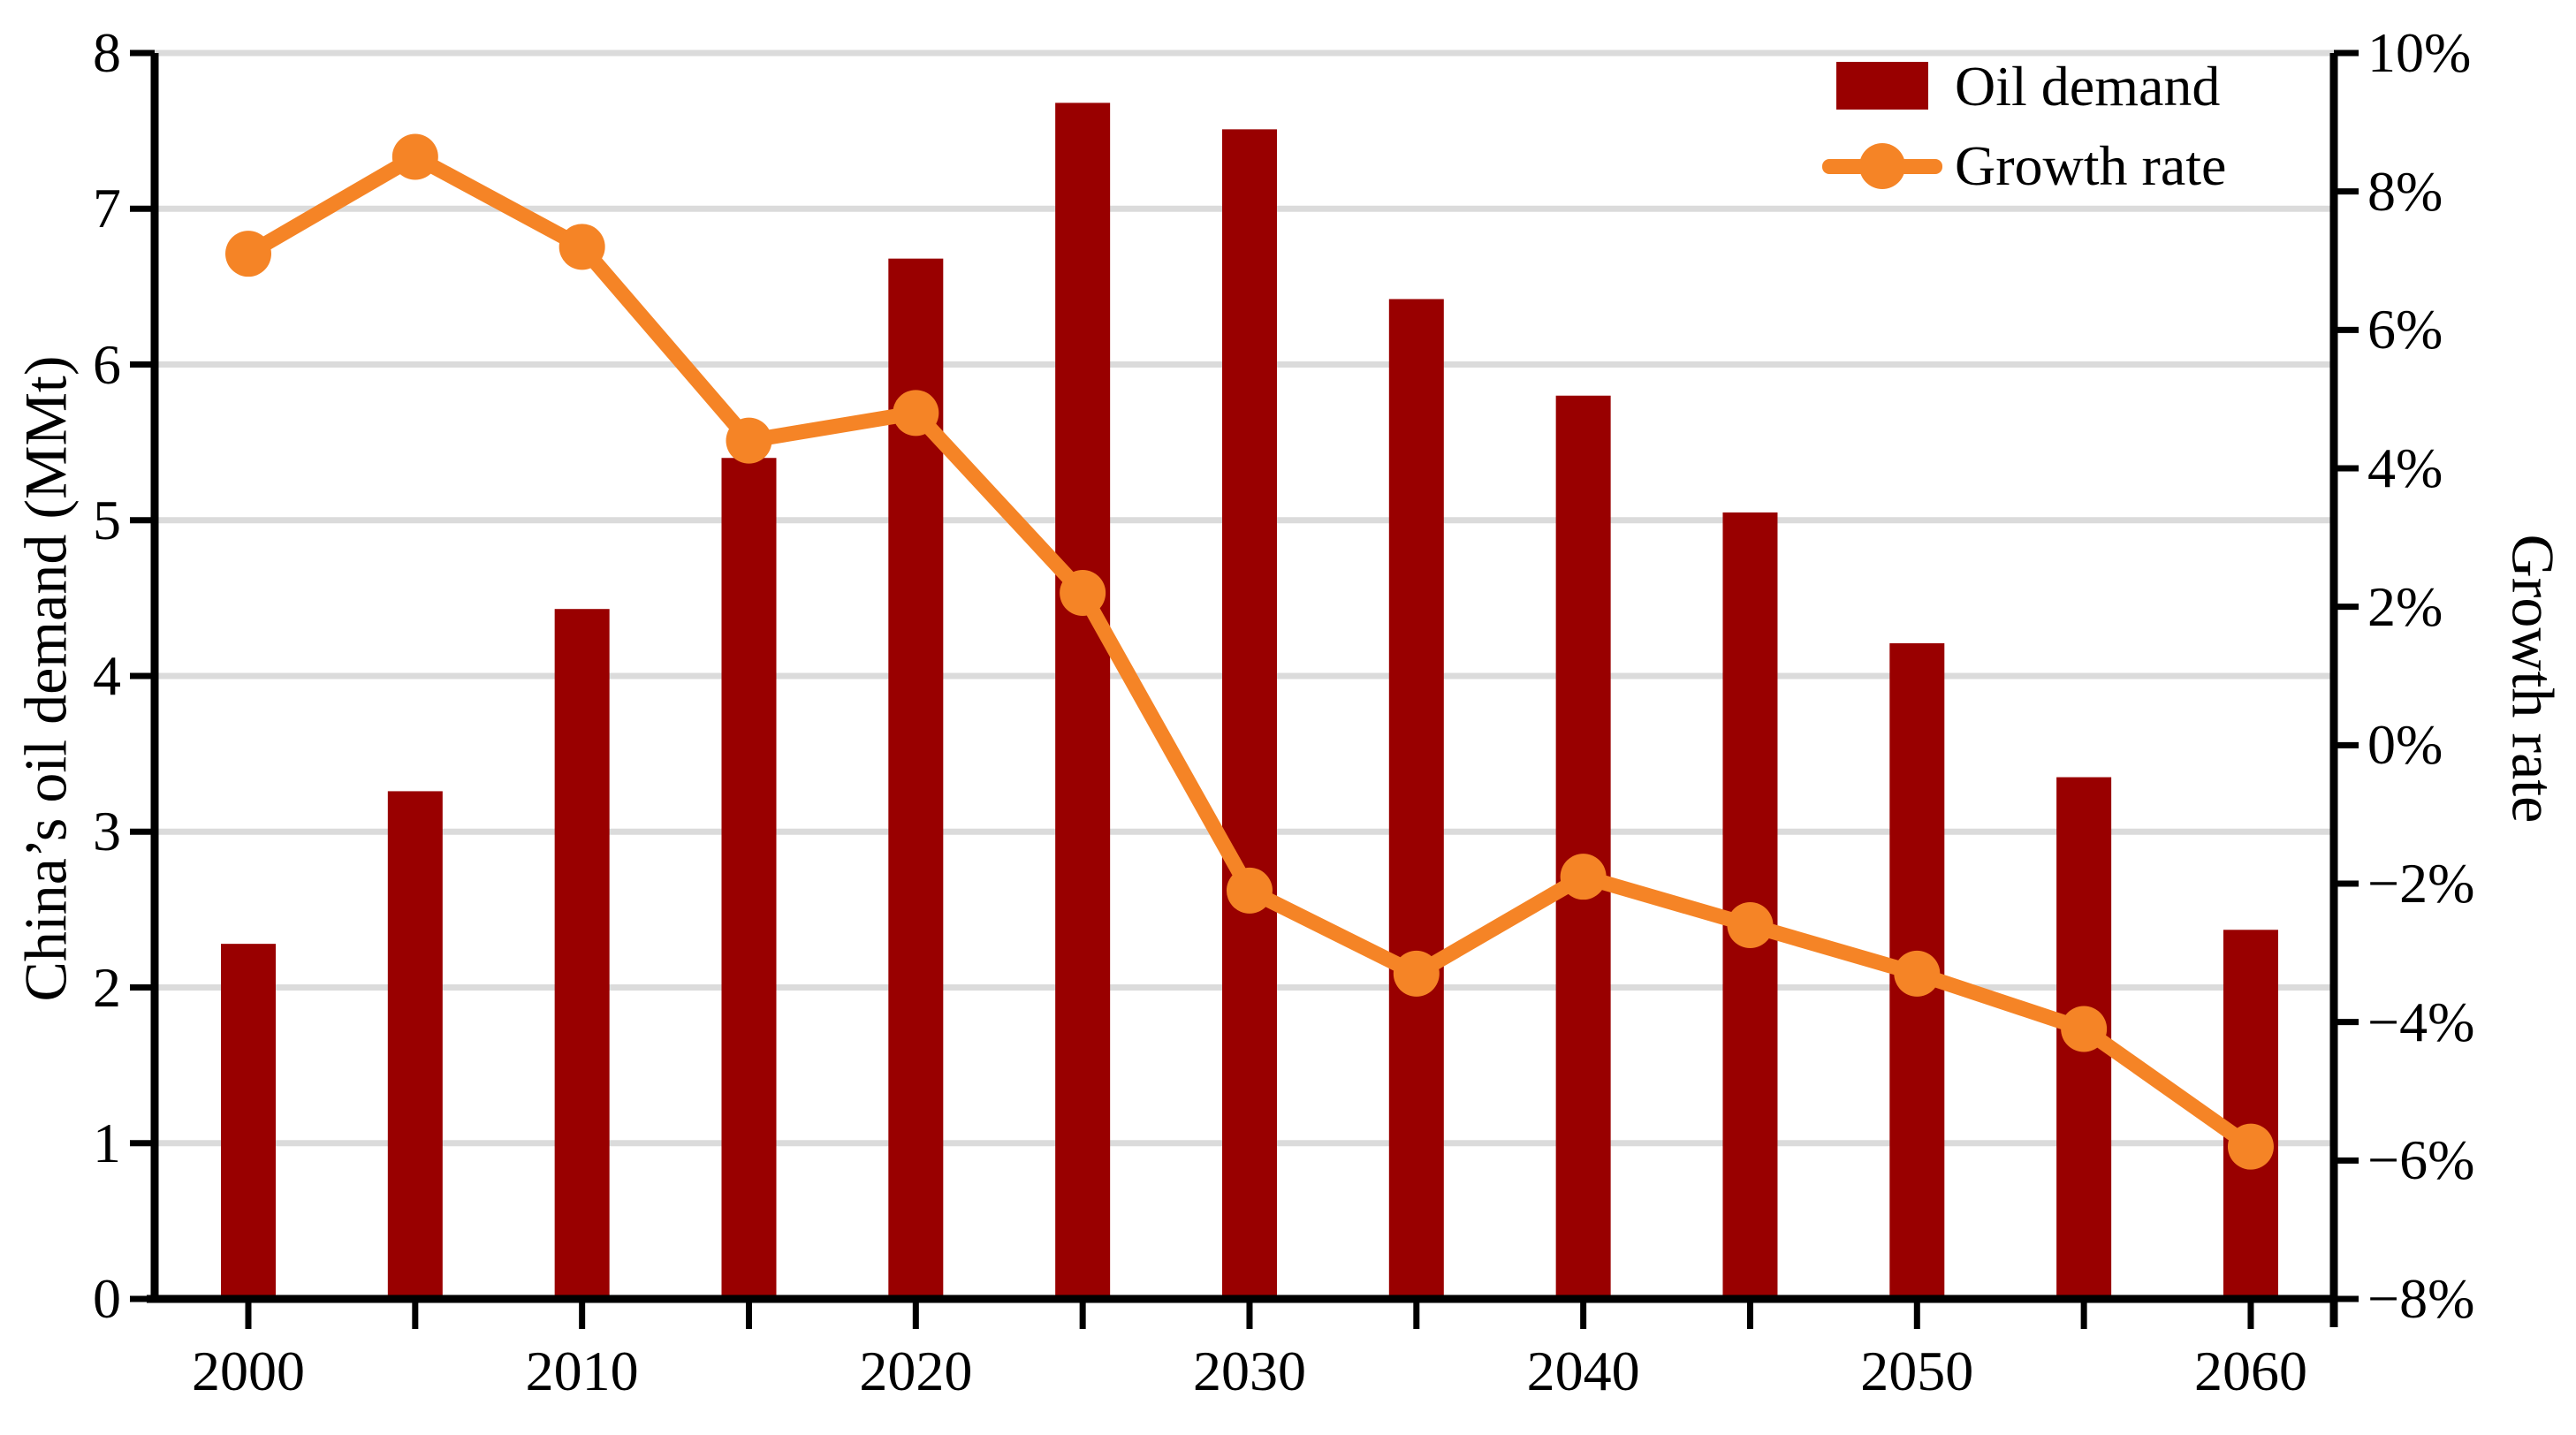 This screenshot has width=2576, height=1435. Describe the element at coordinates (2250, 1146) in the screenshot. I see `growth-rate-marker-2060` at that location.